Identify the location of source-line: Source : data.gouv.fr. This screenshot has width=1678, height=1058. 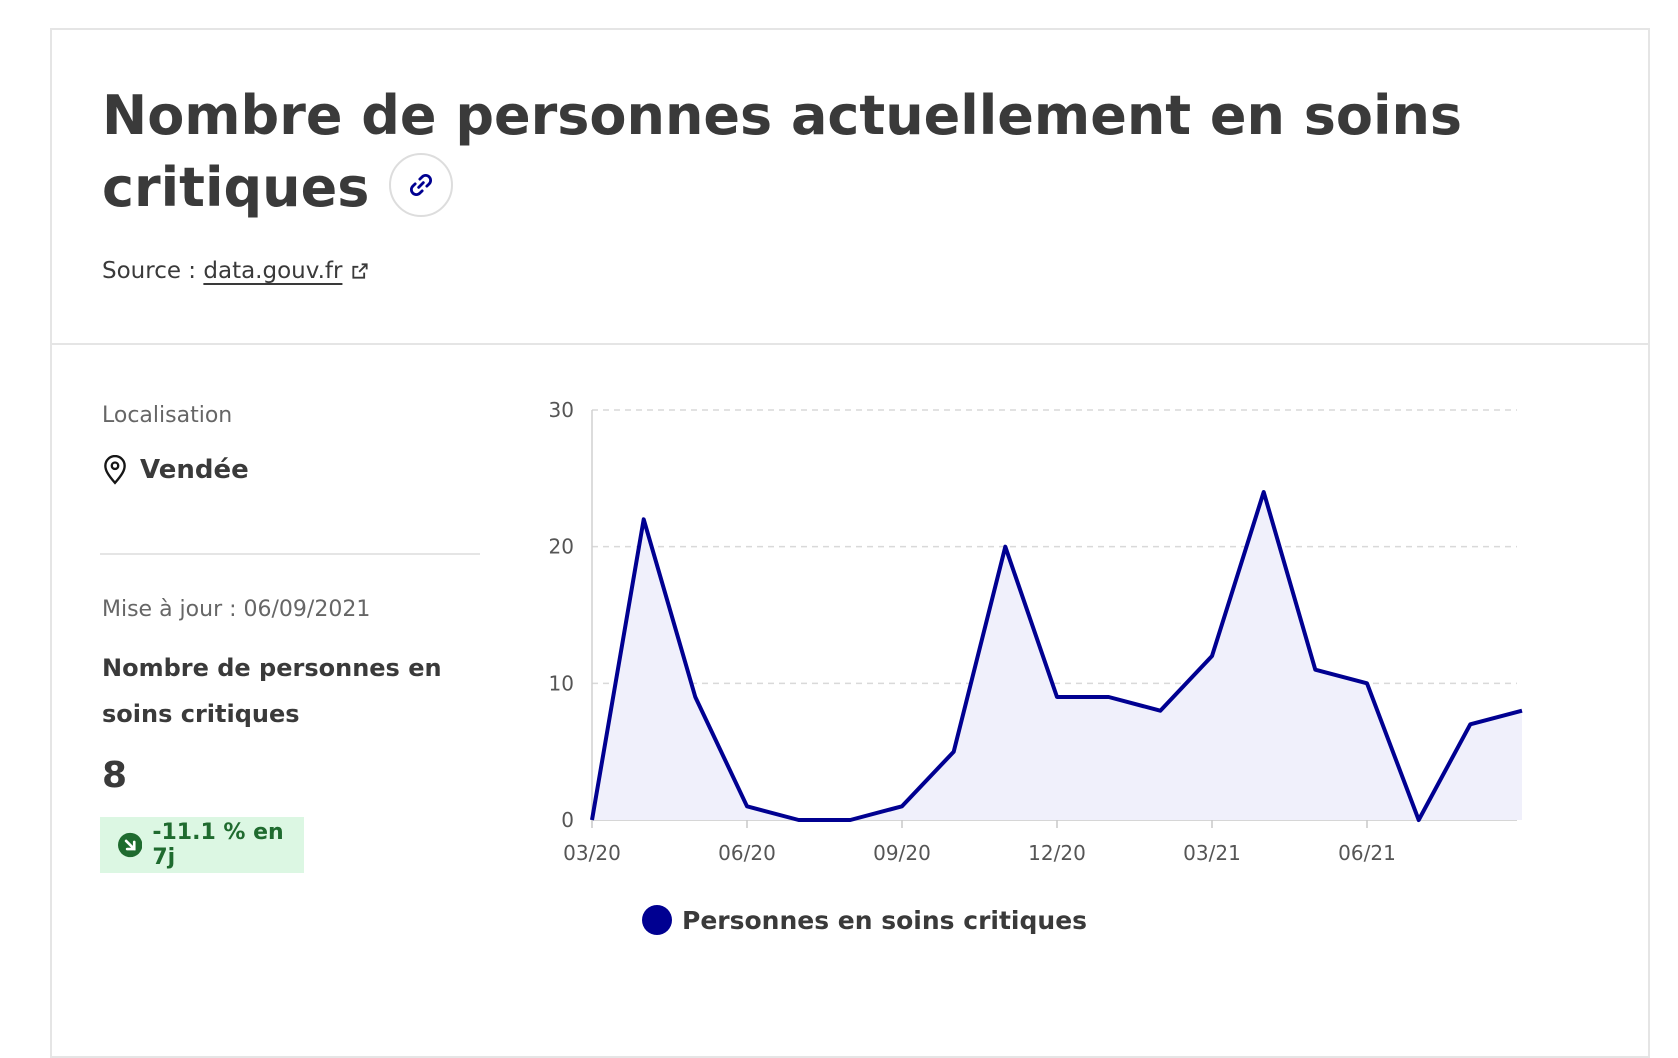
(236, 271).